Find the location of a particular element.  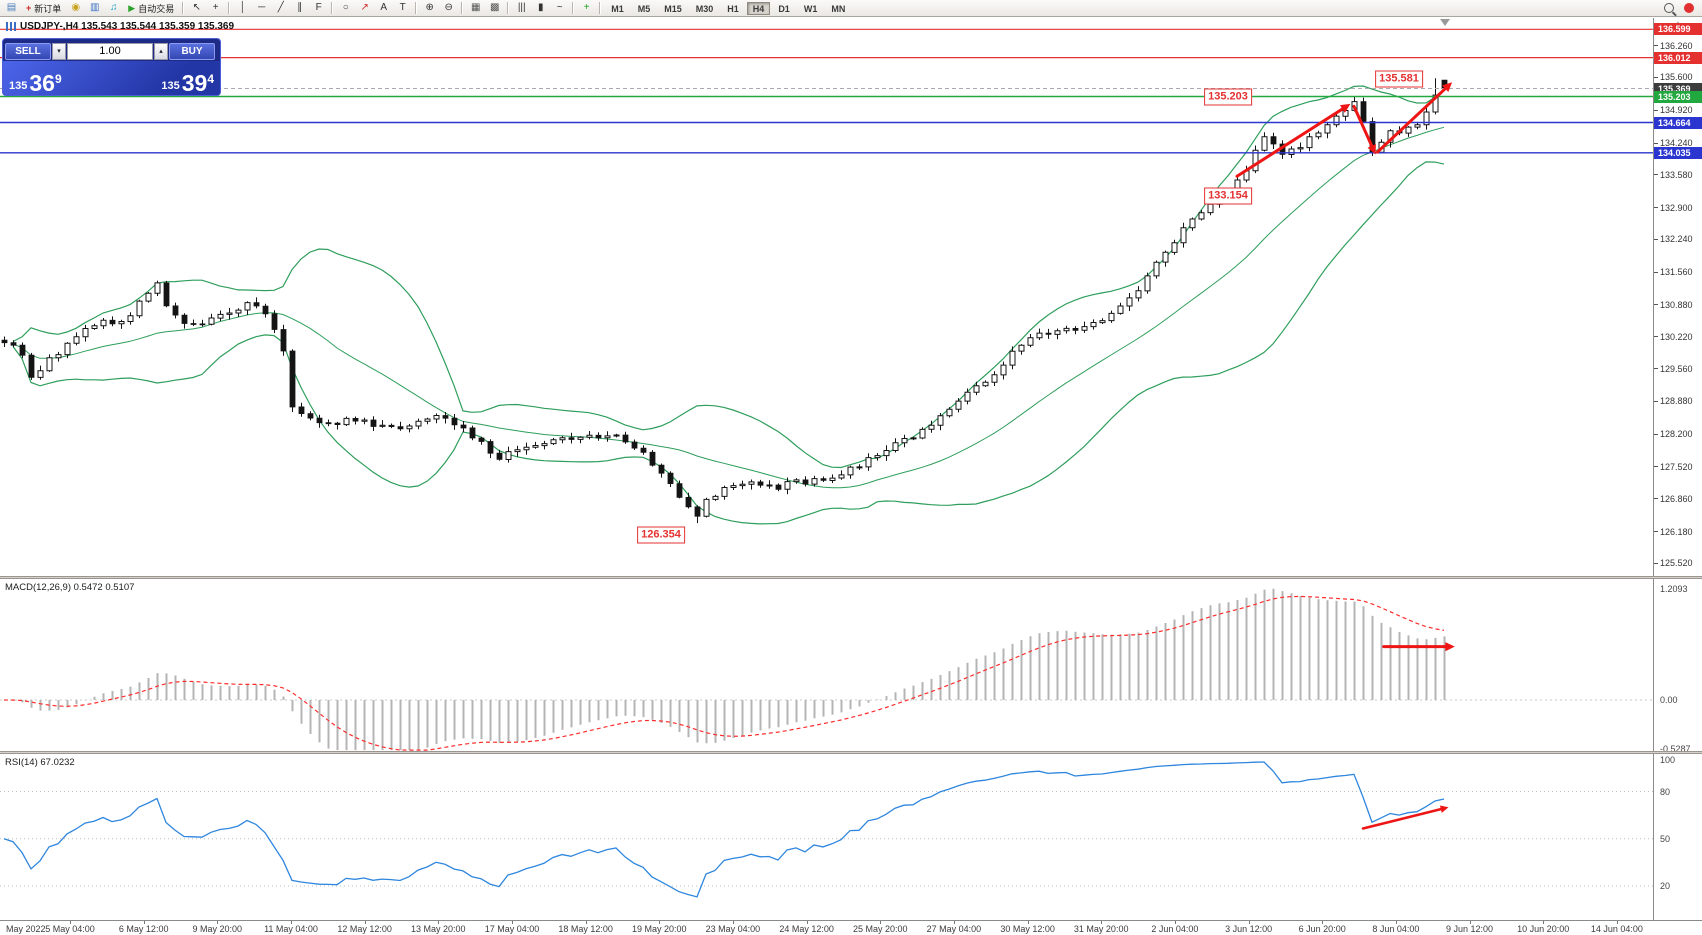

ohlc-bars-icon: ||| is located at coordinates (521, 7).